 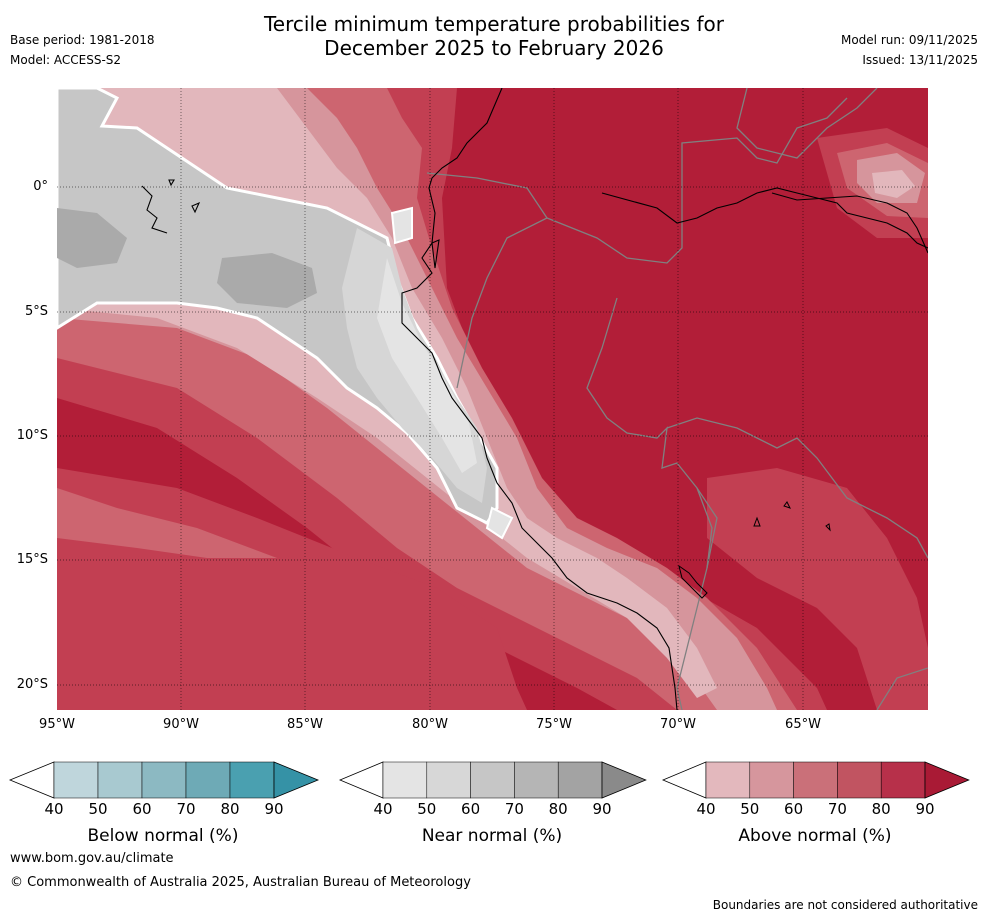 What do you see at coordinates (31, 780) in the screenshot?
I see `below-low-extend` at bounding box center [31, 780].